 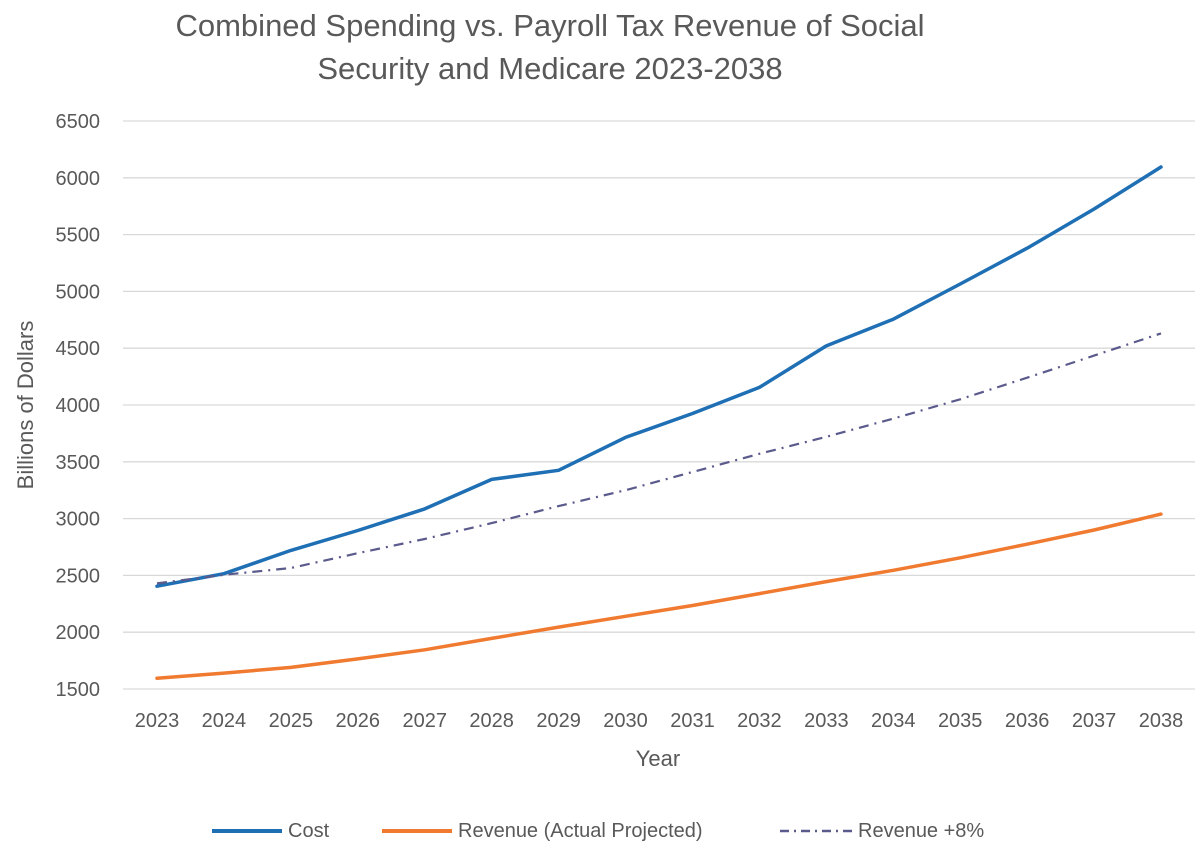 I want to click on legend-item-cost: Cost, so click(x=270, y=831).